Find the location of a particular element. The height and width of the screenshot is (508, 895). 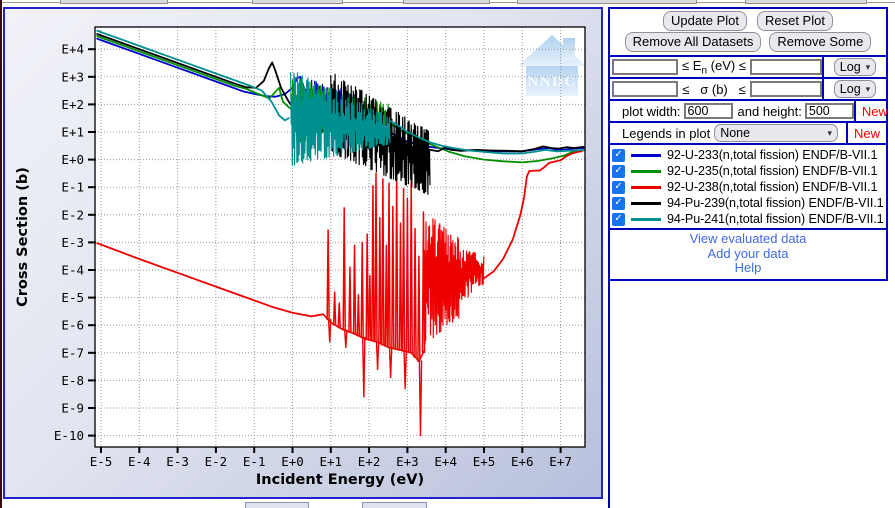

legends-row: Legends in plot None ▾ New is located at coordinates (748, 132).